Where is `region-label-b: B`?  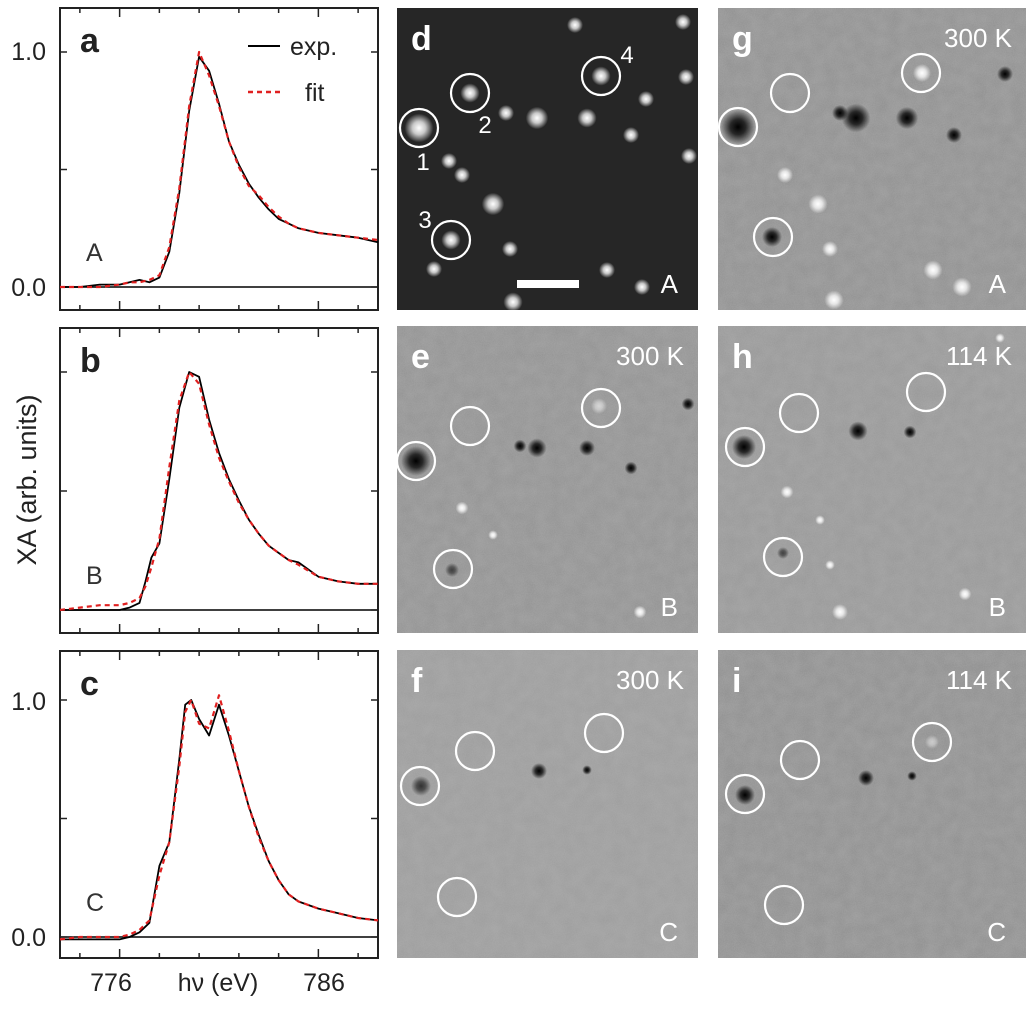
region-label-b: B is located at coordinates (94, 576).